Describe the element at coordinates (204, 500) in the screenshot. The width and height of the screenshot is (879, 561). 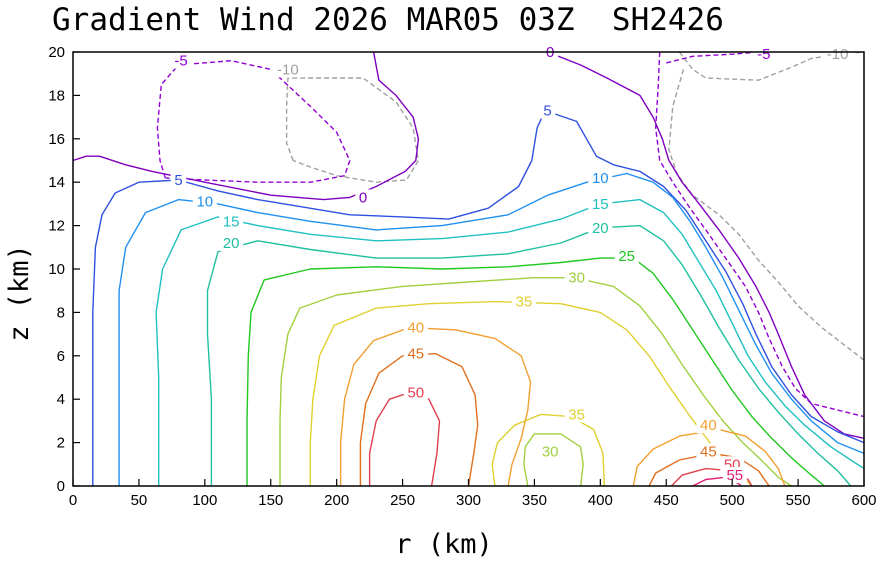
I see `x-tick-label: 100` at that location.